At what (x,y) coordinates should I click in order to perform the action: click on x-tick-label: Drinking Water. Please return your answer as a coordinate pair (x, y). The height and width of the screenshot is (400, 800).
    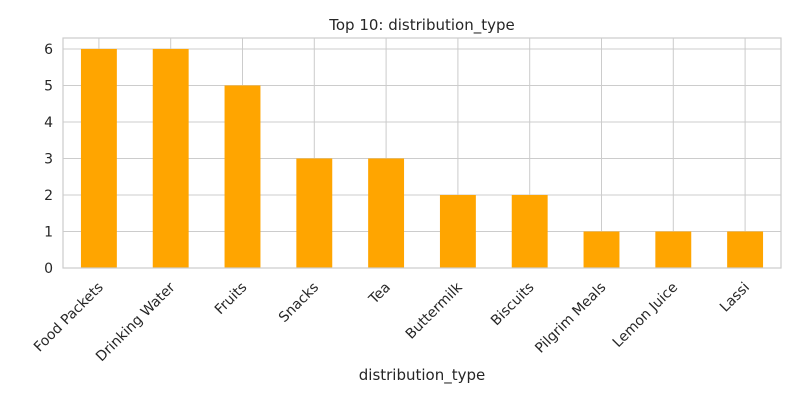
    Looking at the image, I should click on (136, 322).